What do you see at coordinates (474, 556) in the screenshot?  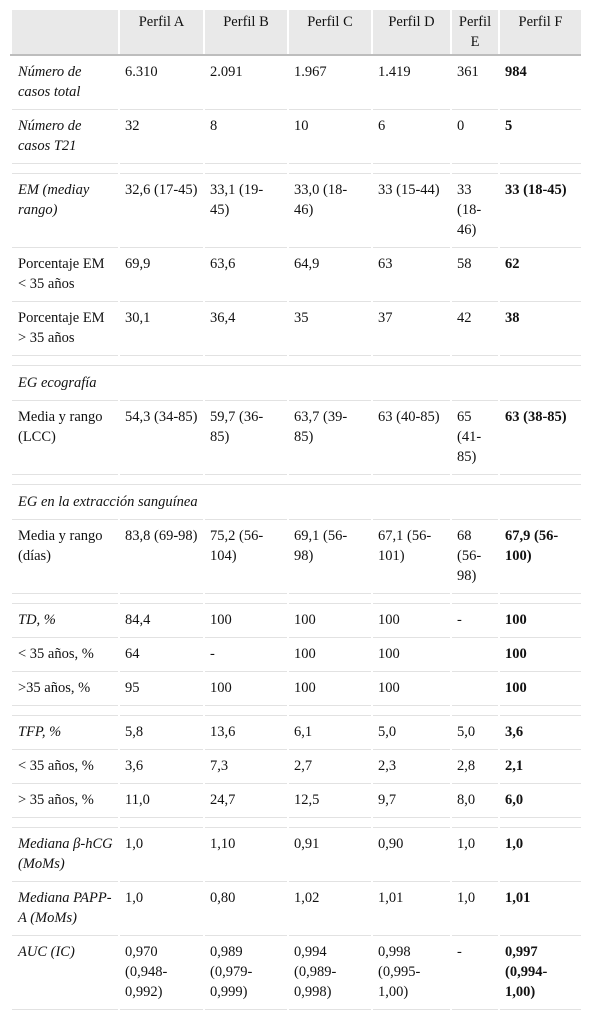 I see `cell: 68 (56-98)` at bounding box center [474, 556].